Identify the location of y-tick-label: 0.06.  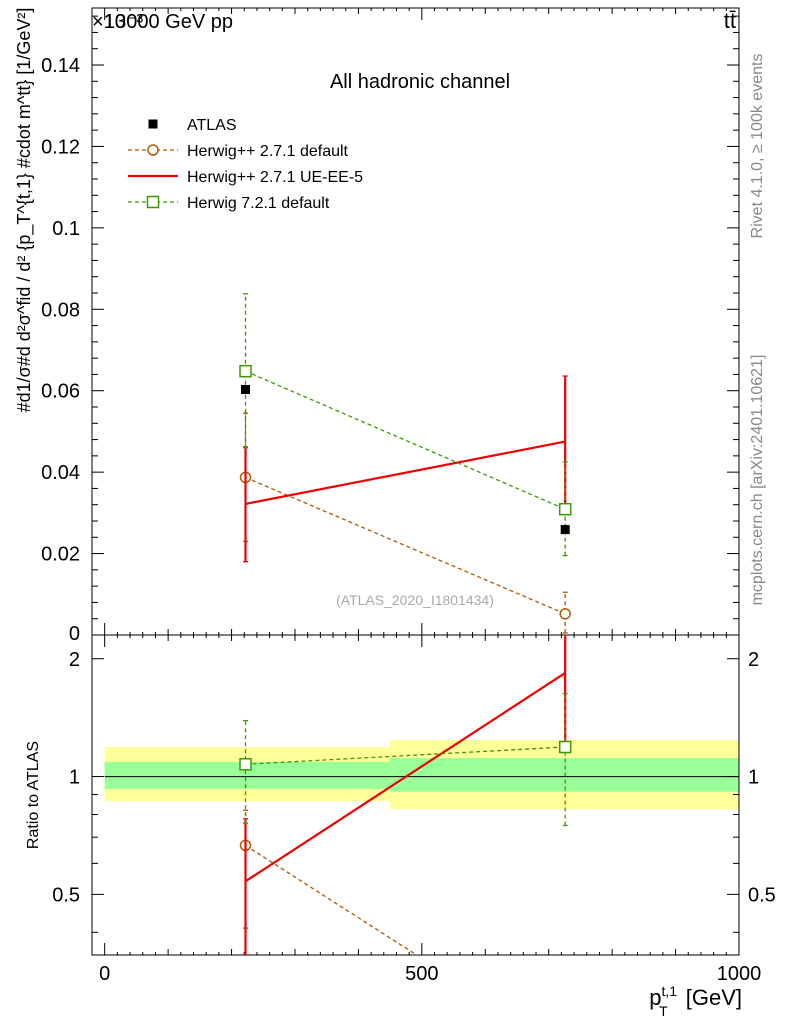
(60, 392).